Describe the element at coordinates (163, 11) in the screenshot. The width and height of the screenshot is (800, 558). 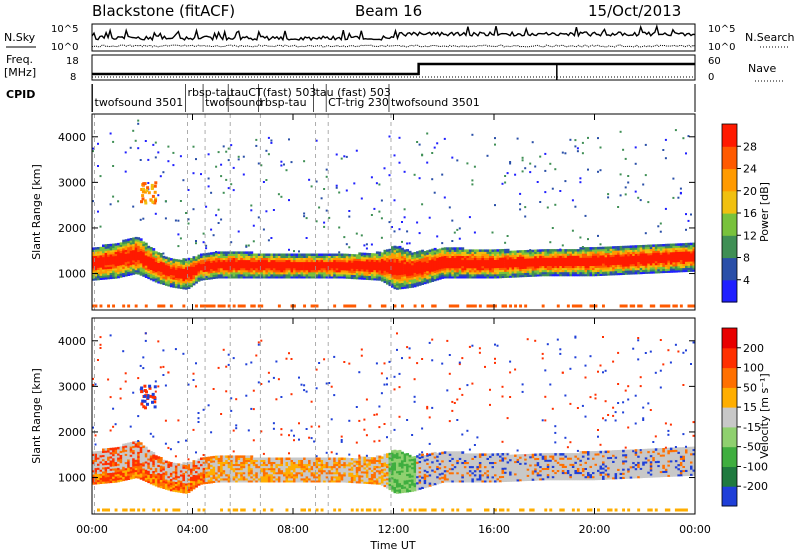
I see `station-title: Blackstone (fitACF)` at that location.